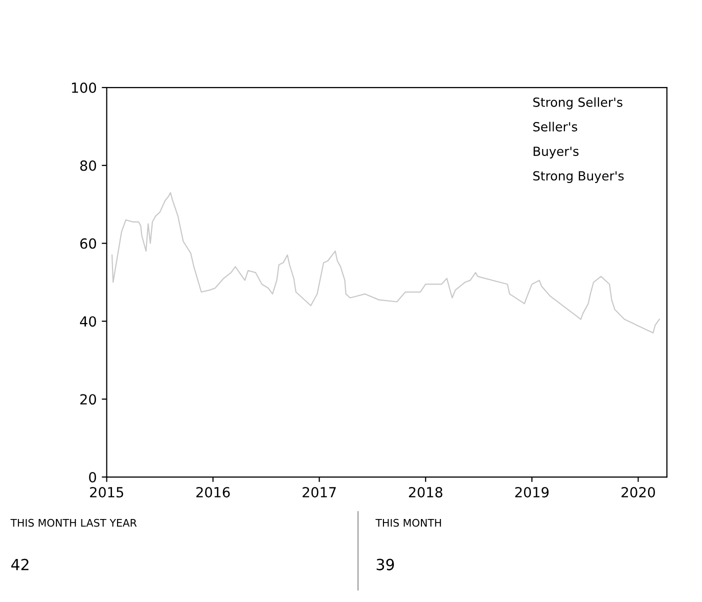 This screenshot has height=602, width=702. Describe the element at coordinates (88, 165) in the screenshot. I see `y-tick-label: 80` at that location.